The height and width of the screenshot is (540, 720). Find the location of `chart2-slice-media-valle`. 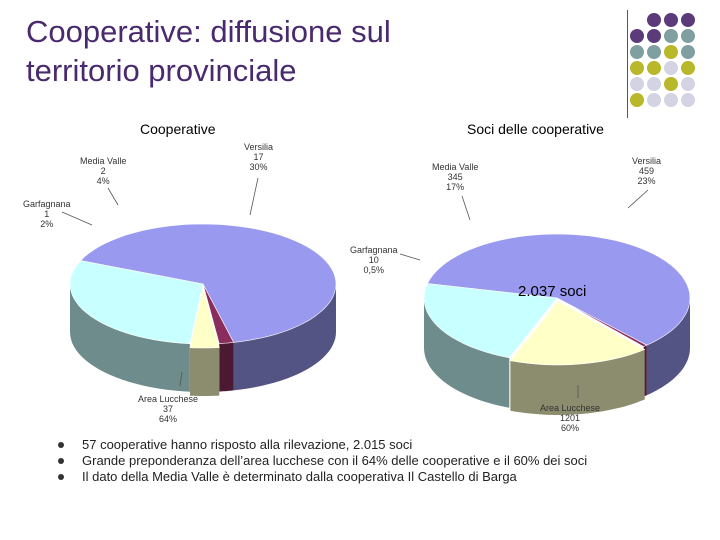

chart2-slice-media-valle is located at coordinates (577, 333).